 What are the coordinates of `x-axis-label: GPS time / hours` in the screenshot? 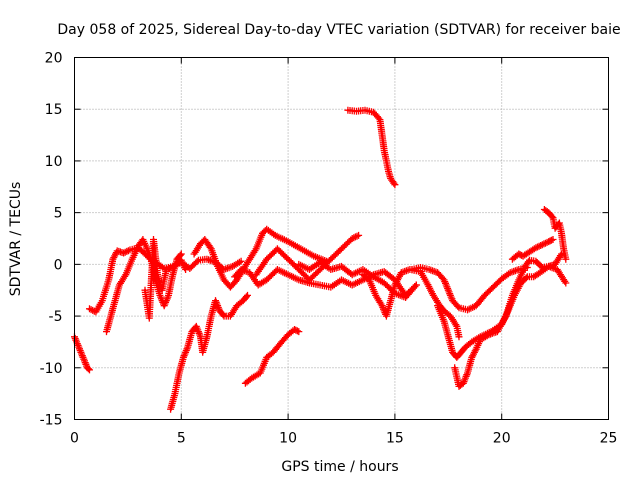 It's located at (339, 467).